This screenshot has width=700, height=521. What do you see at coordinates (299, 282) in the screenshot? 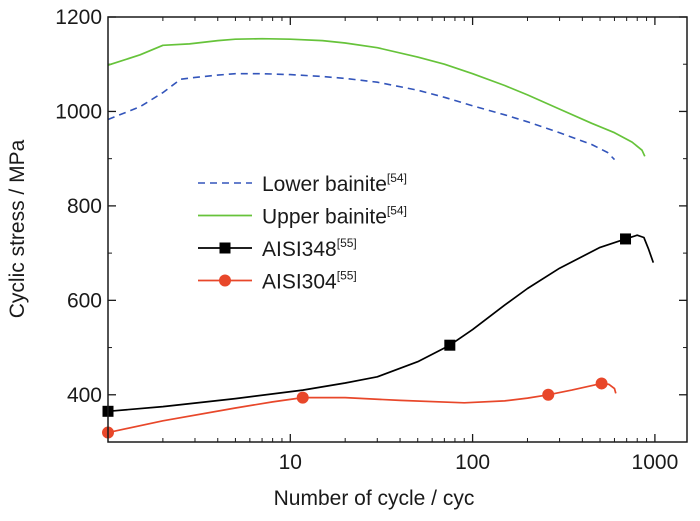
I see `legend-label-text: AISI304` at bounding box center [299, 282].